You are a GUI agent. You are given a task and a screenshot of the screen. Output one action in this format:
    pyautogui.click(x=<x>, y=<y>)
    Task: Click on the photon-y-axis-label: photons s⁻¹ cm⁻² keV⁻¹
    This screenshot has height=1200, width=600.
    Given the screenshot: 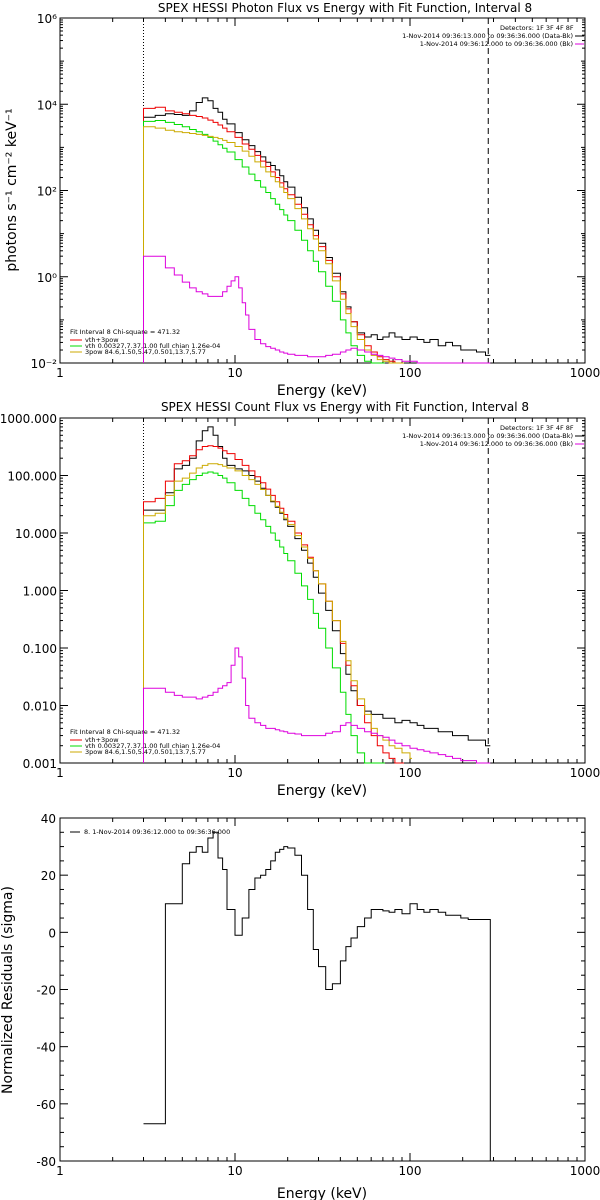 What is the action you would take?
    pyautogui.click(x=12, y=189)
    